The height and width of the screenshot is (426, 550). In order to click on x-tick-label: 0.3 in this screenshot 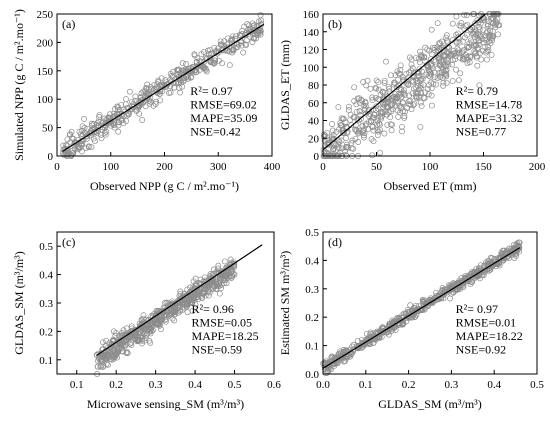, I will do `click(452, 385)`.